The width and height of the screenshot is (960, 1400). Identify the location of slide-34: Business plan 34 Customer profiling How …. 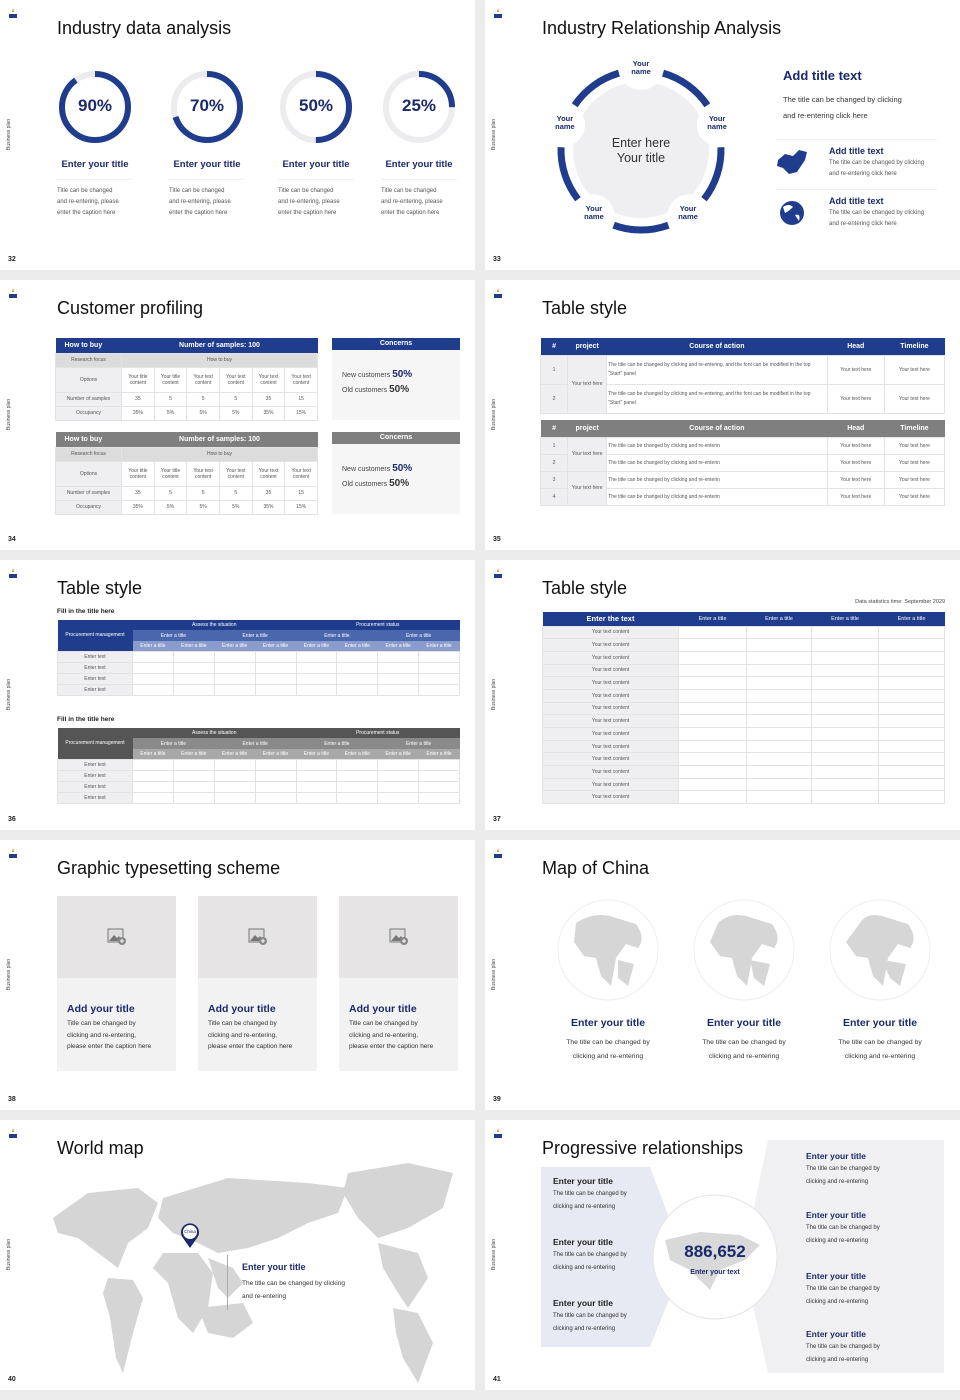
(237, 415).